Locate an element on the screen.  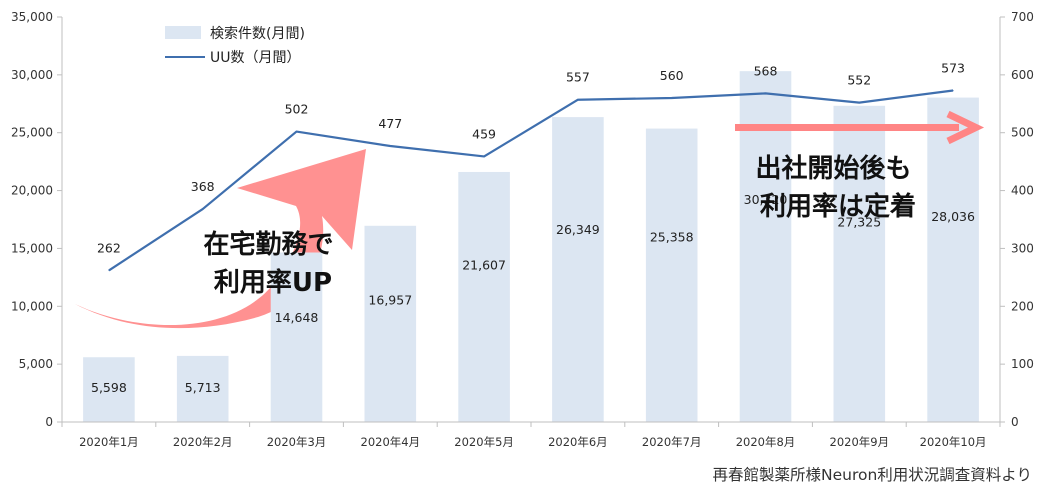
line-value-label: 552 is located at coordinates (859, 80).